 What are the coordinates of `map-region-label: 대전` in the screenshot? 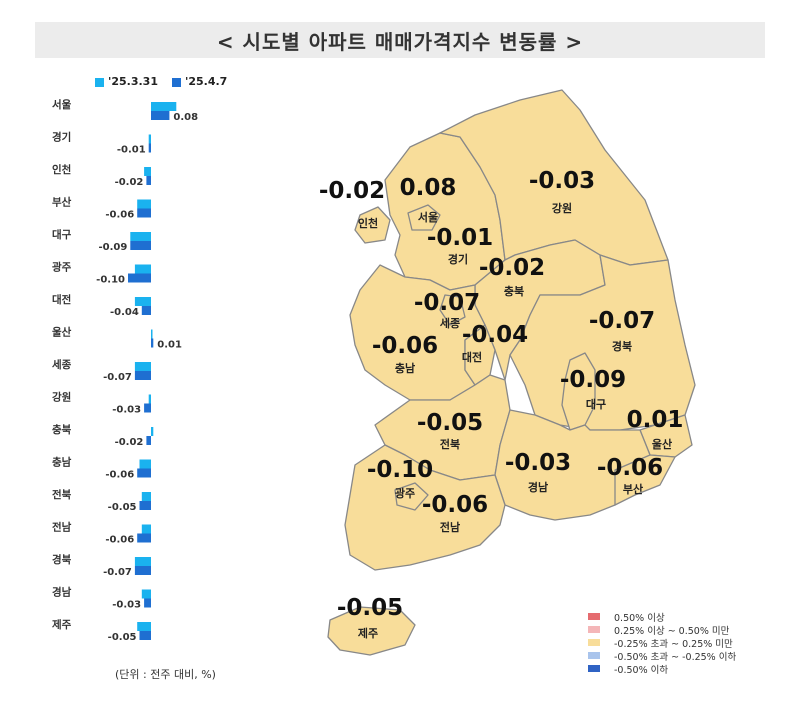 It's located at (472, 357).